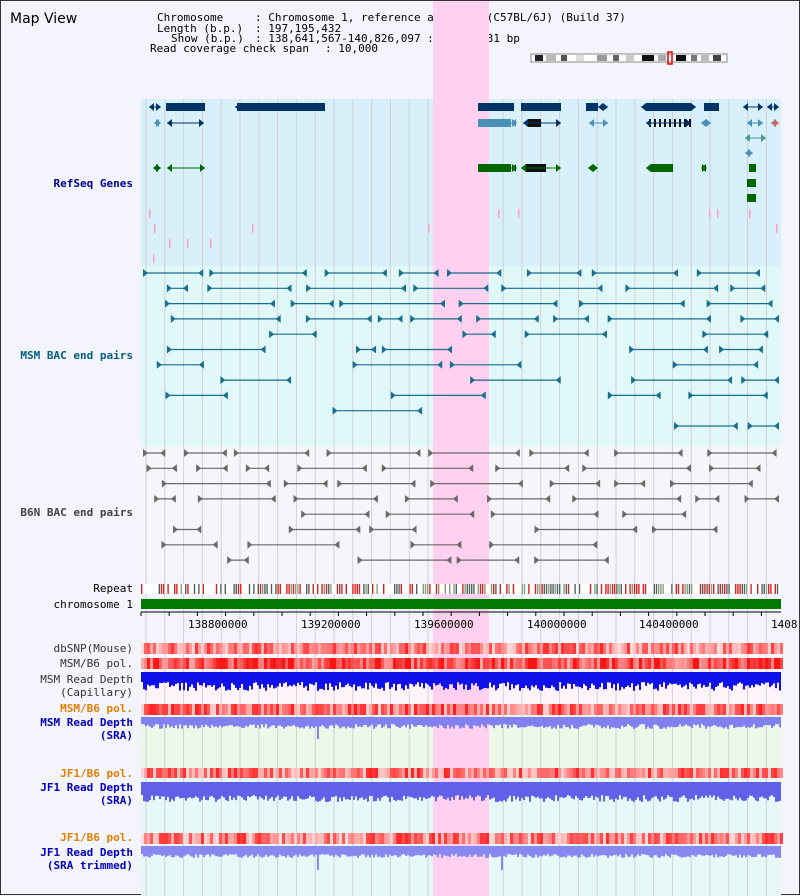  I want to click on axis-tick-label: 1408, so click(784, 624).